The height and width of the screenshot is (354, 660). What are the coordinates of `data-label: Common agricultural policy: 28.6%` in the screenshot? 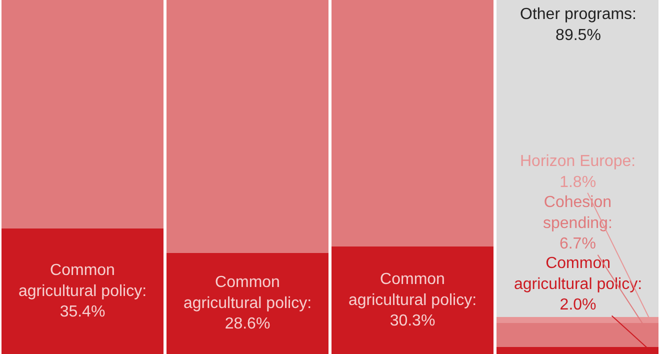 It's located at (247, 303).